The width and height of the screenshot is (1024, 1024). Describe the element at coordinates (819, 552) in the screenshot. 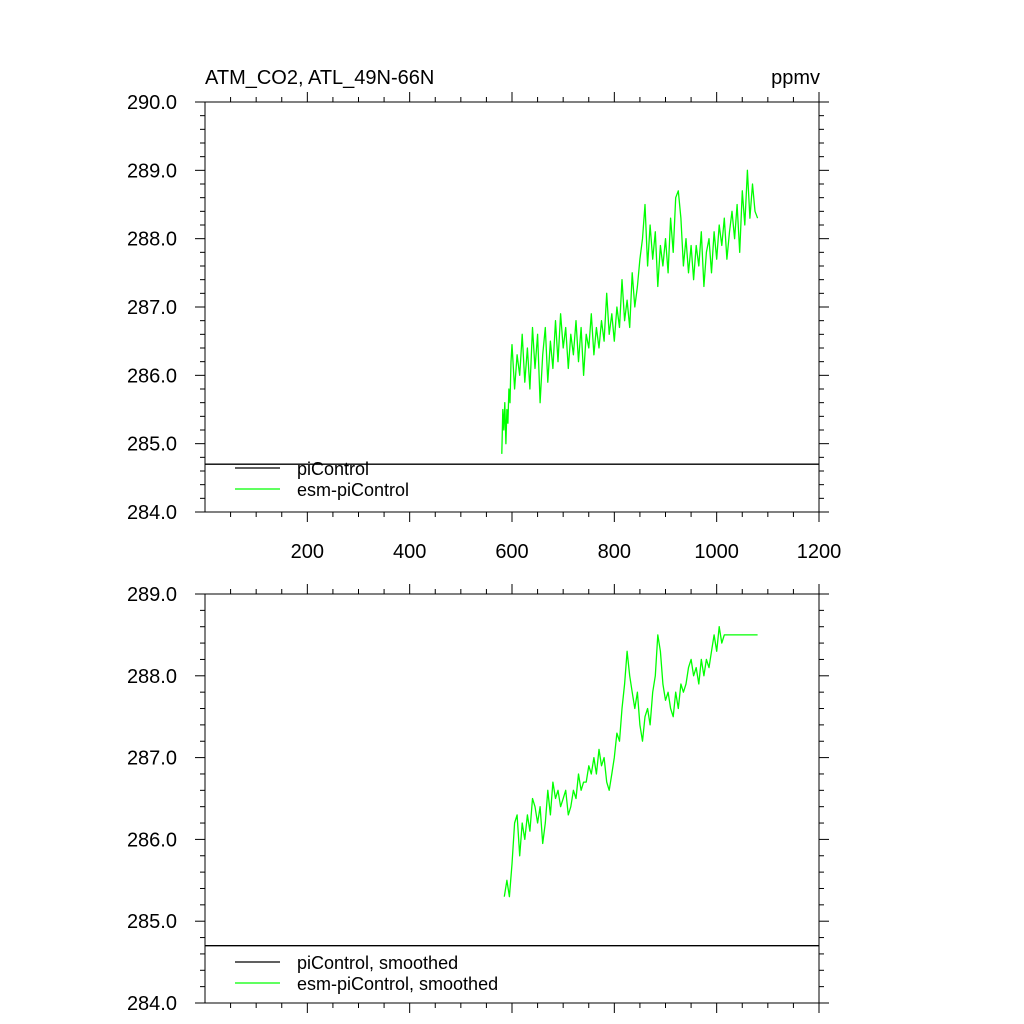

I see `x-tick-label: 1200` at that location.